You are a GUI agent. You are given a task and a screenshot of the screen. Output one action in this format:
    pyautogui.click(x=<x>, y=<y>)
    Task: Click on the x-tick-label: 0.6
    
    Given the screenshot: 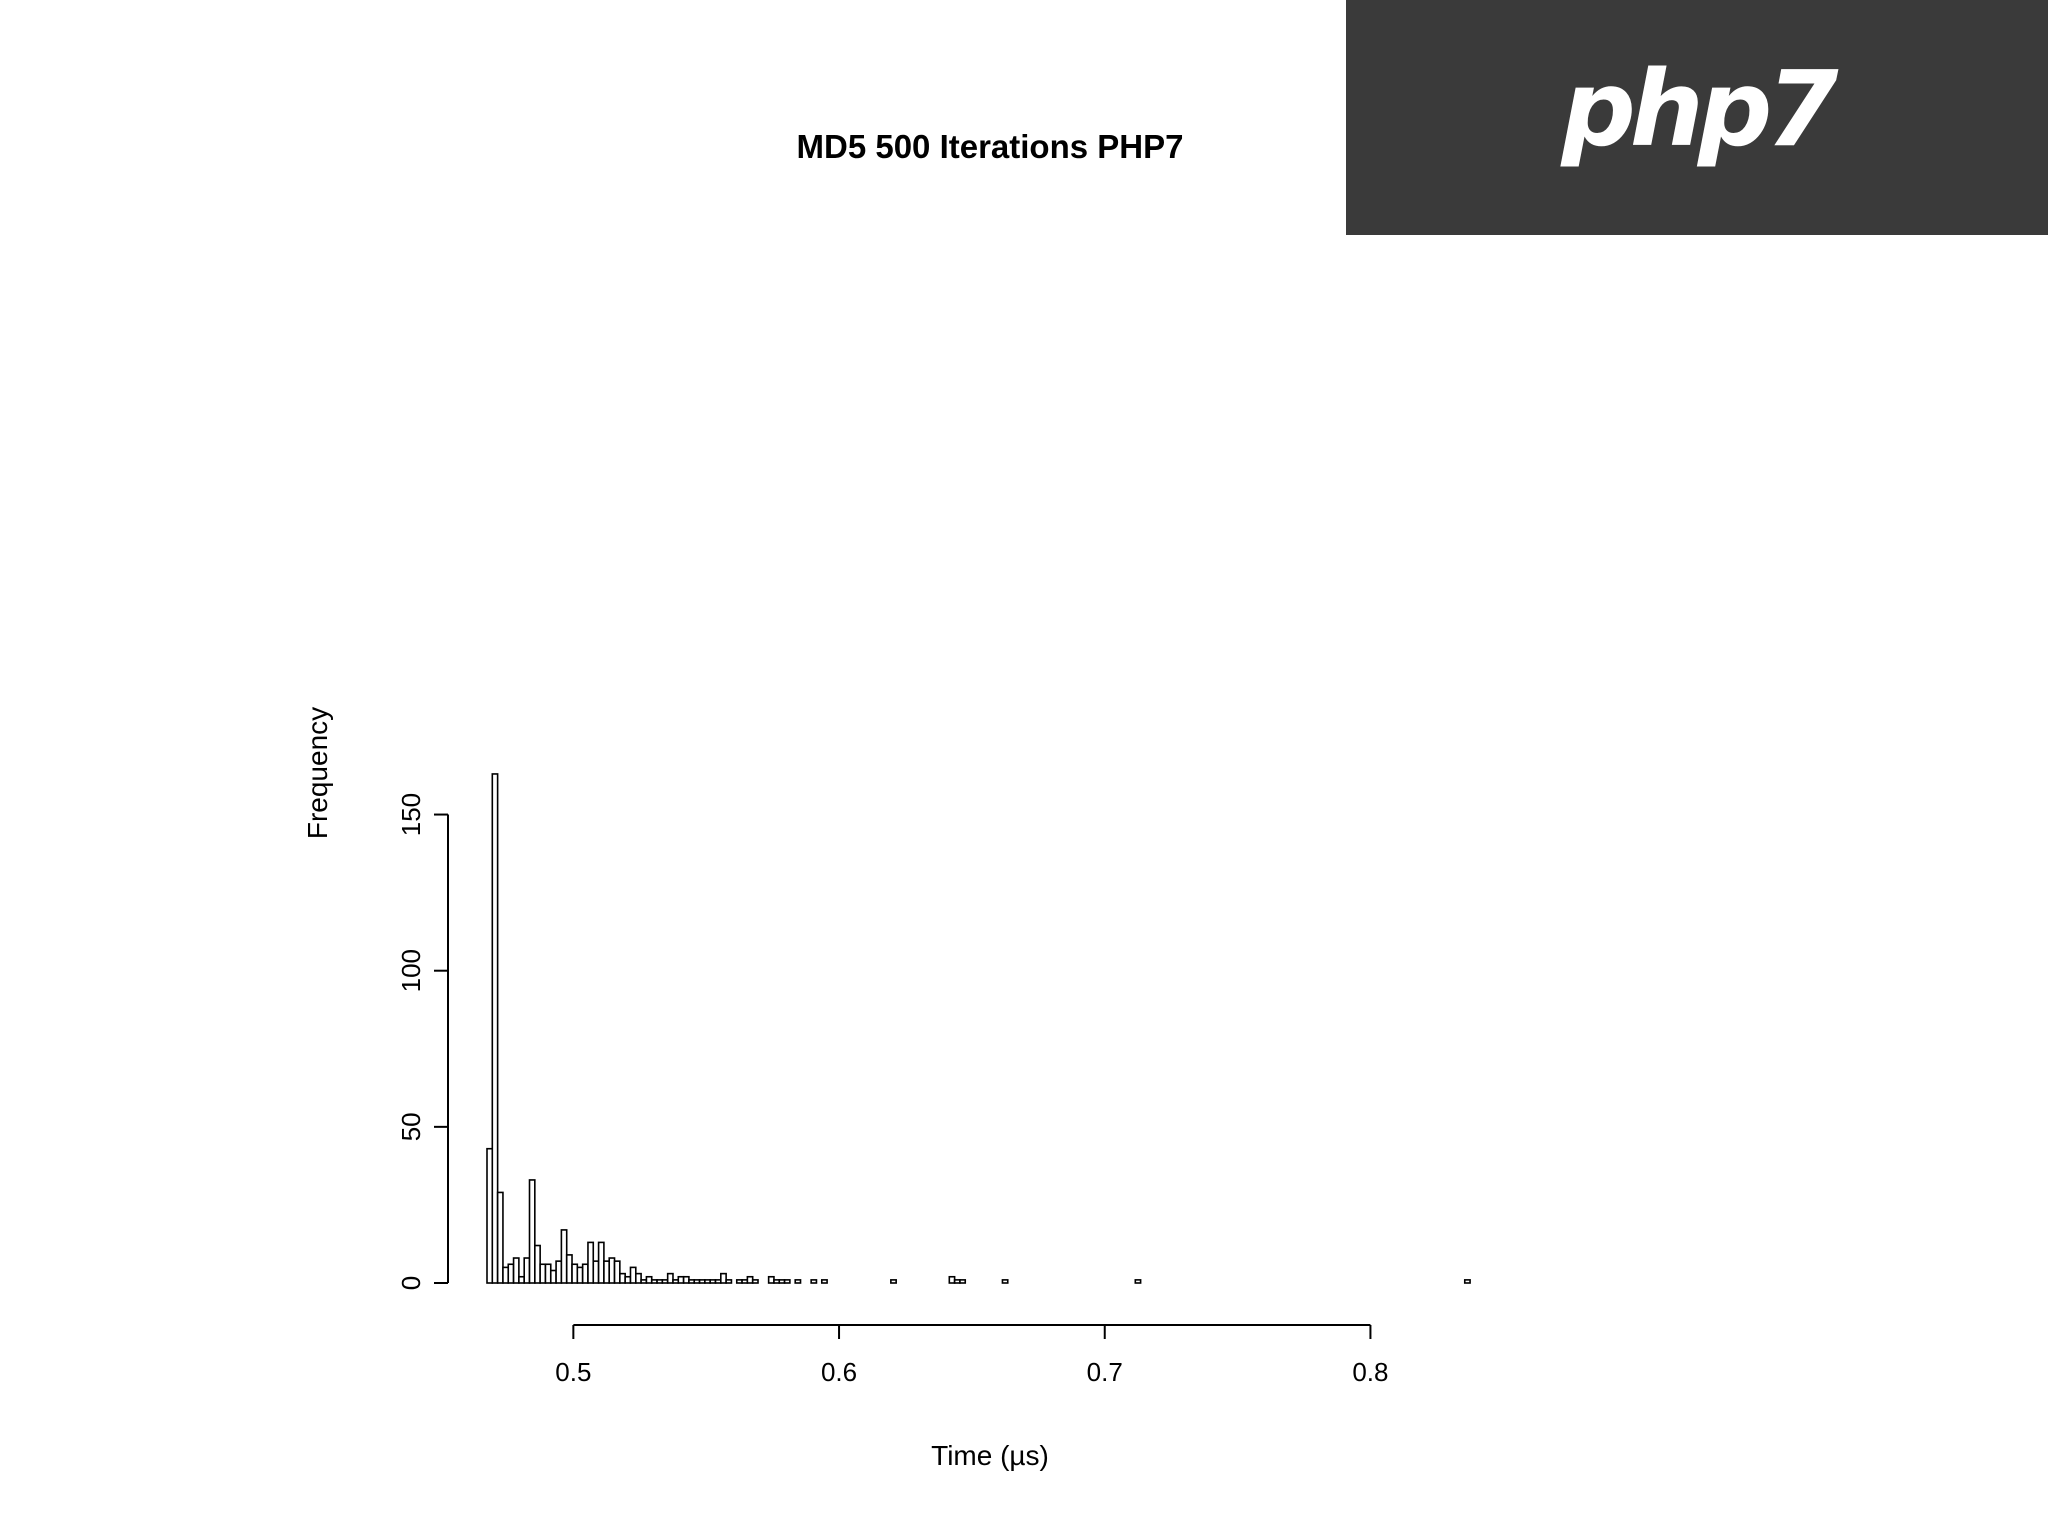 What is the action you would take?
    pyautogui.click(x=839, y=1372)
    